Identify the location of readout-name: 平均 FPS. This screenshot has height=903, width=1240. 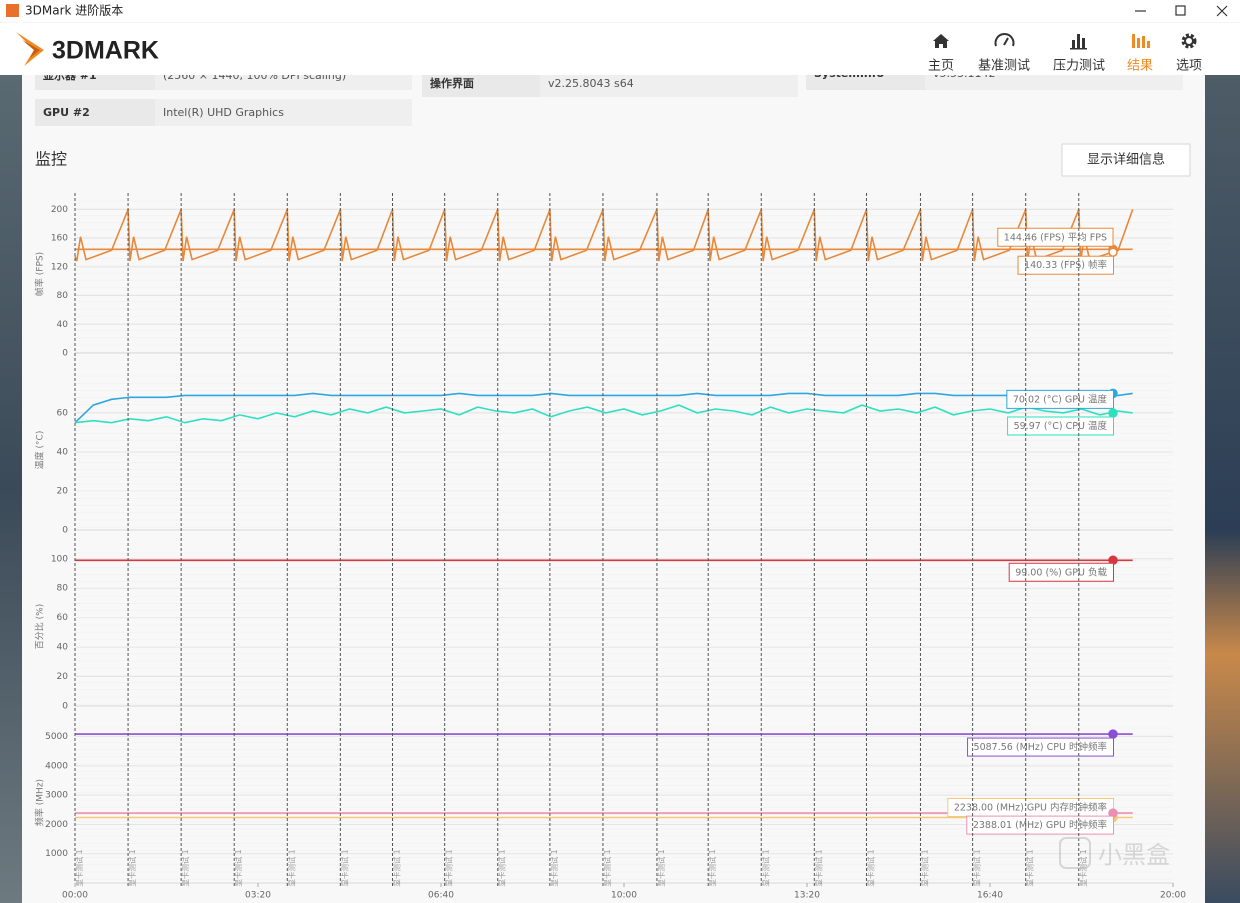
(1087, 237).